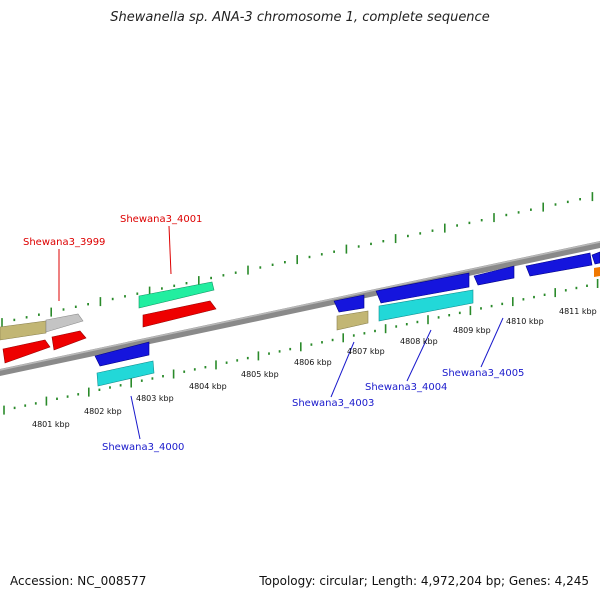 This screenshot has height=600, width=600. I want to click on gene-label-shewana3-4001: Shewana3_4001, so click(161, 219).